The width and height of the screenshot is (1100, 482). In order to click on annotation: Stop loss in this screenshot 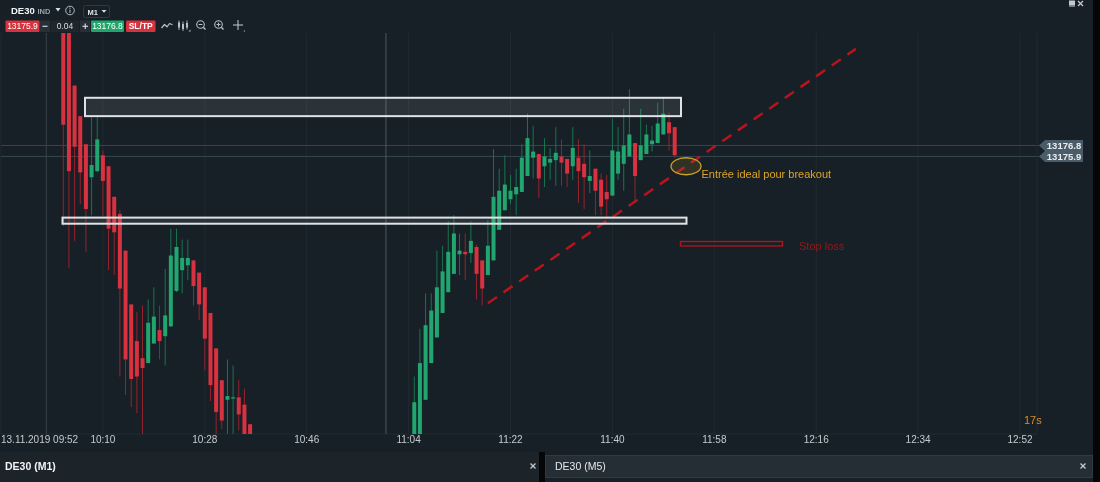, I will do `click(822, 246)`.